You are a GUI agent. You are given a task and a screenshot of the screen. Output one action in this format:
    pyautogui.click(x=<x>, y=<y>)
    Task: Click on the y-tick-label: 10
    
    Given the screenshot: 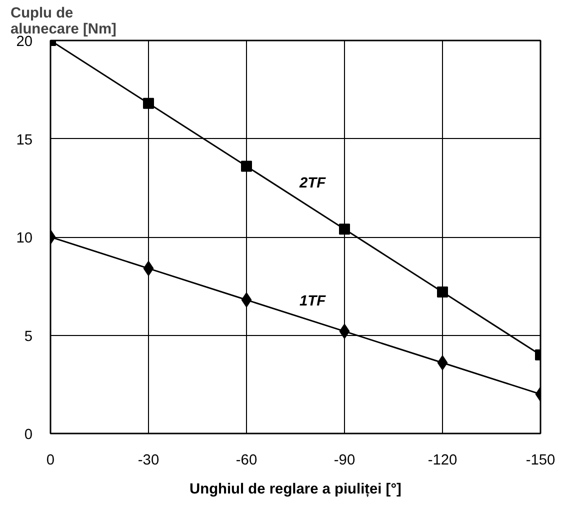 What is the action you would take?
    pyautogui.click(x=24, y=238)
    